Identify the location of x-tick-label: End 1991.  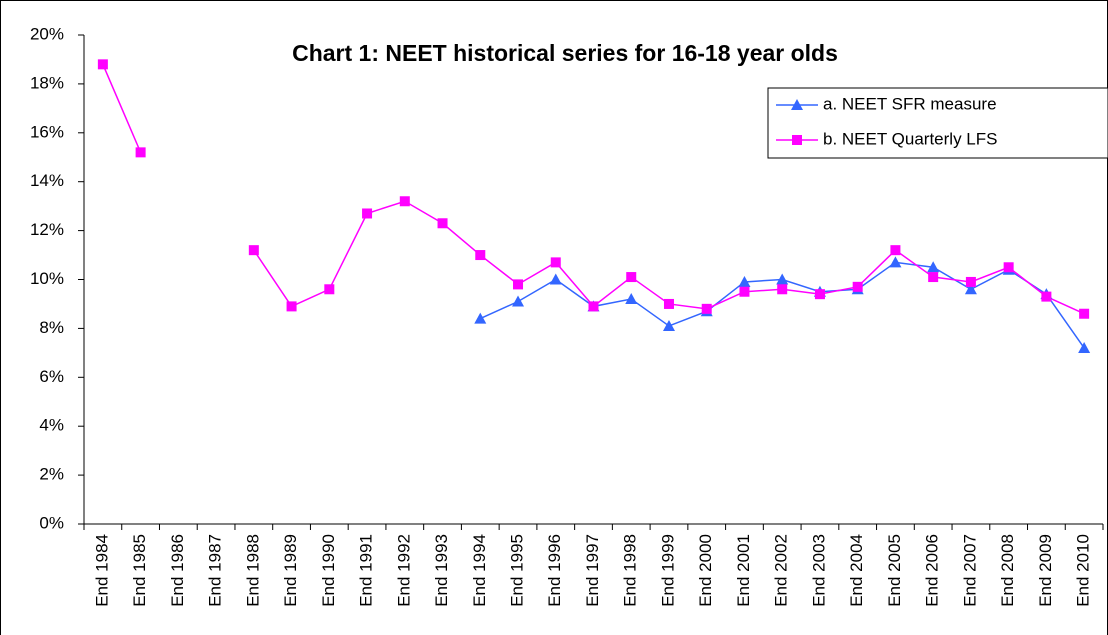
(366, 570).